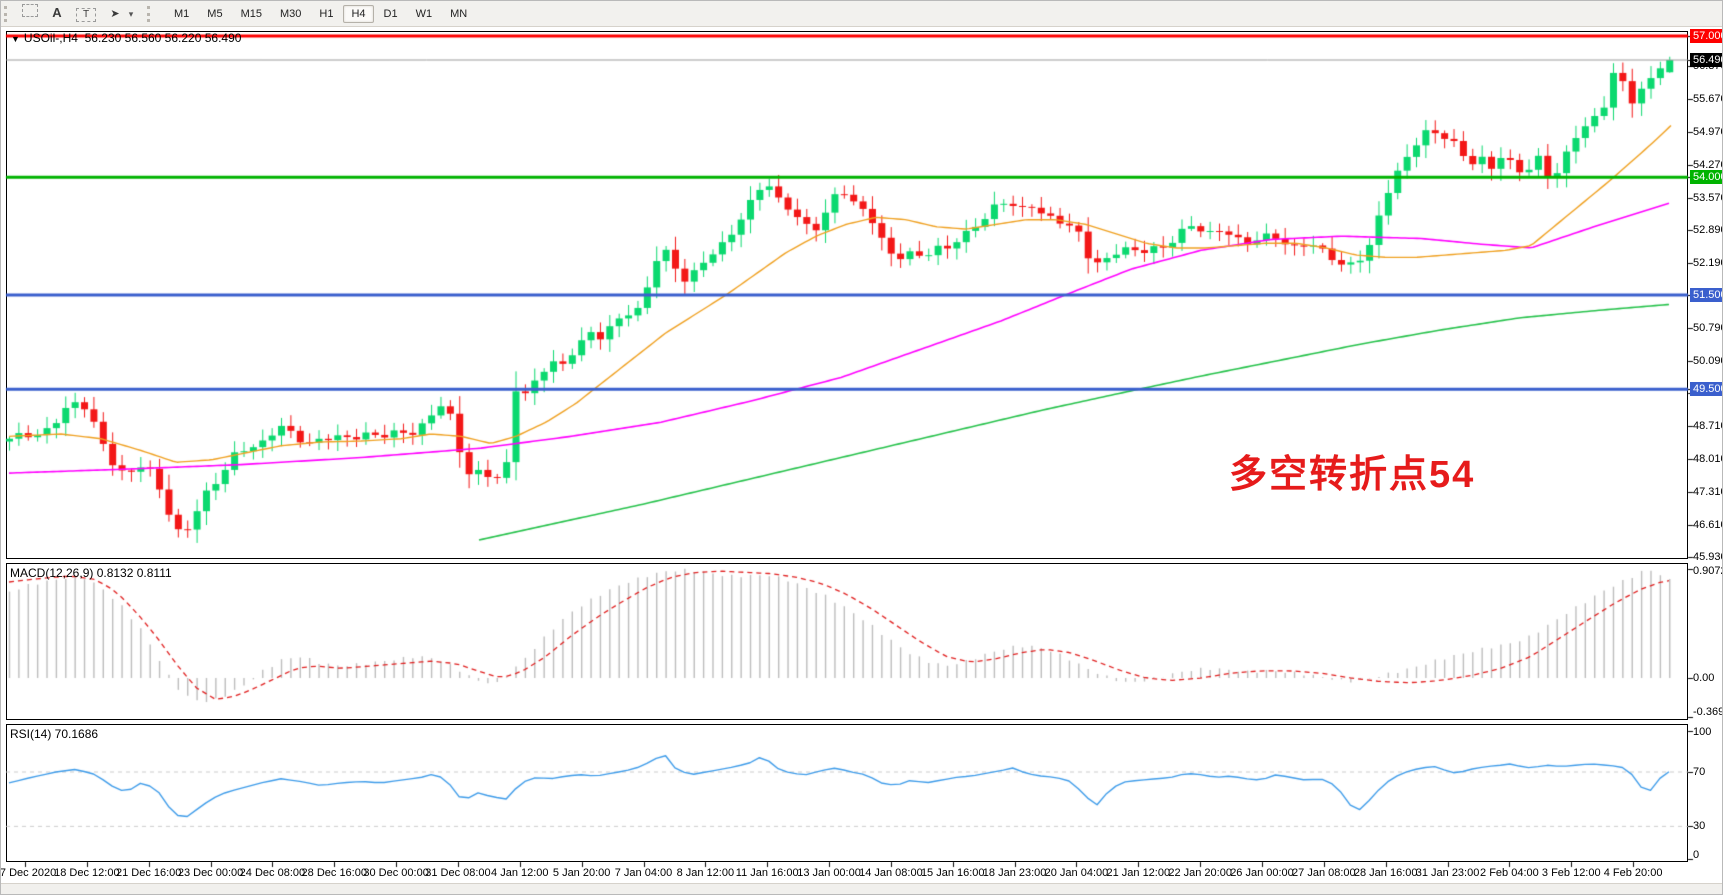  I want to click on text-label-tool-icon: A, so click(57, 13).